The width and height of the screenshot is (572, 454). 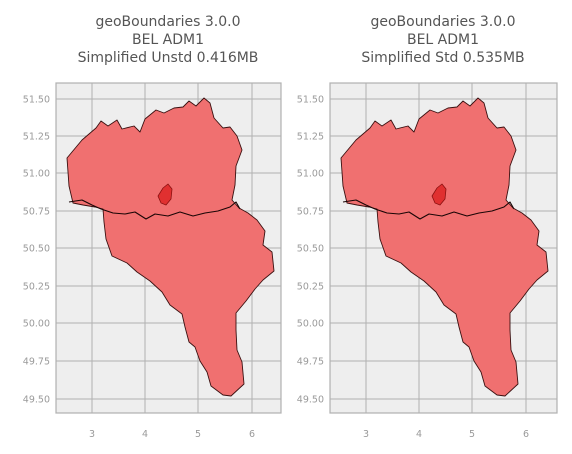 I want to click on panel-title-line: Simplified Std 0.535MB, so click(x=442, y=58).